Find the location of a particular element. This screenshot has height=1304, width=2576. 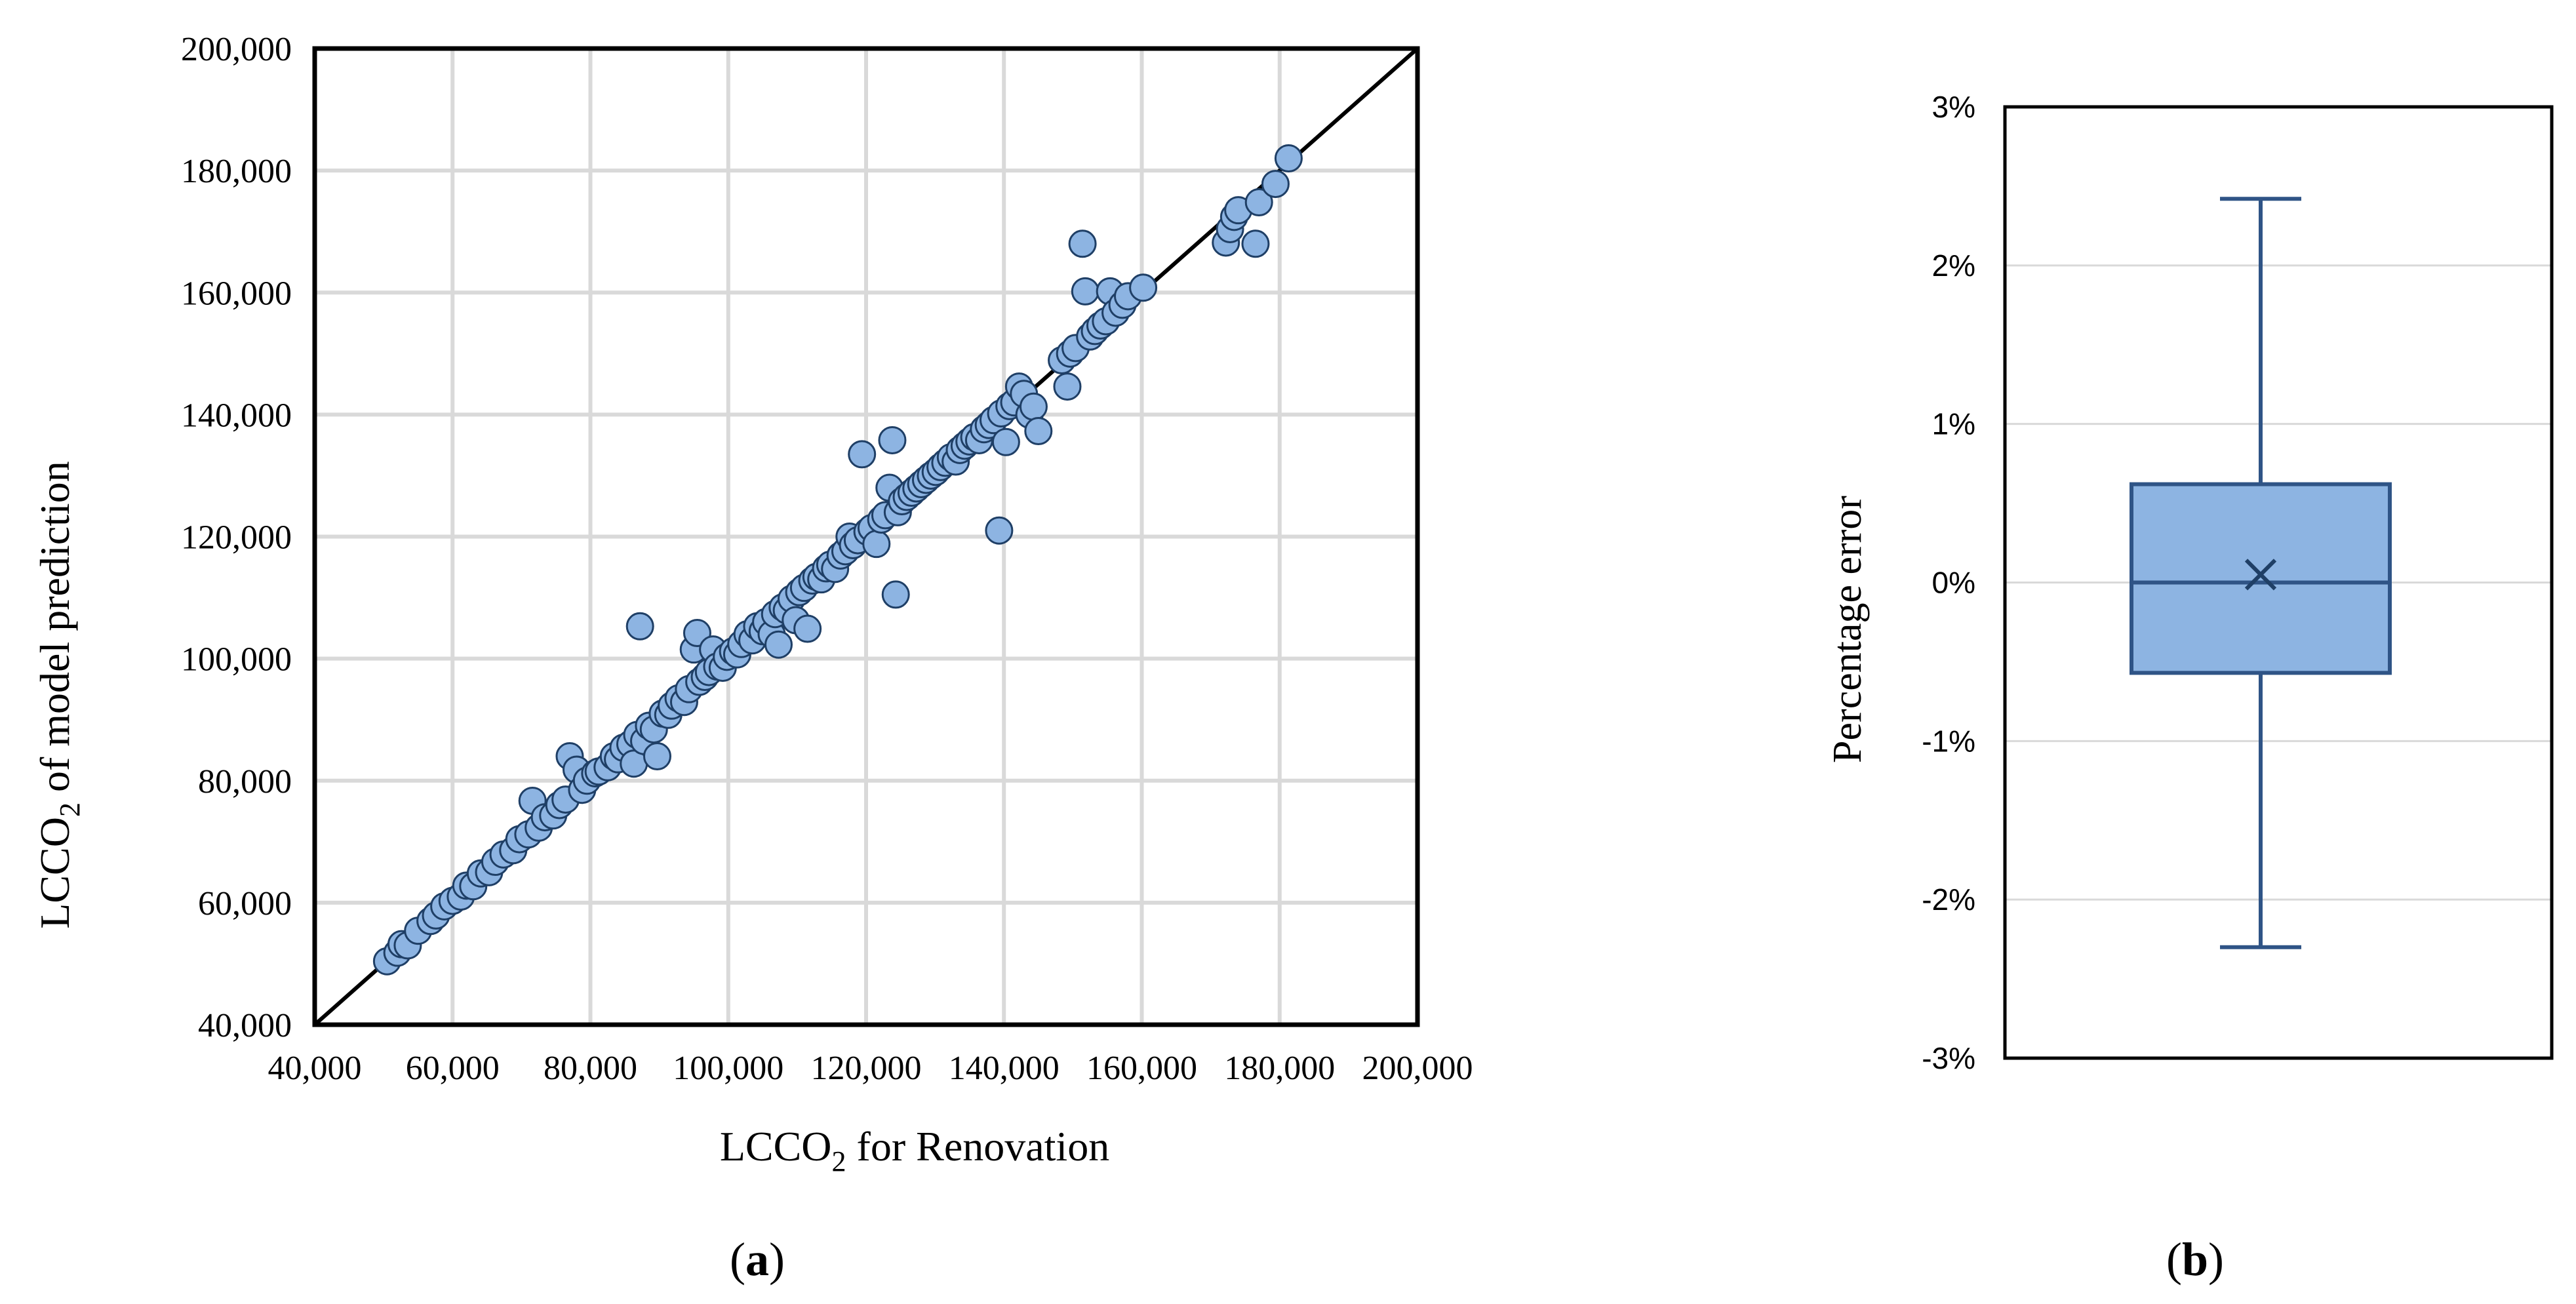

x-tick-label: 180,000 is located at coordinates (1279, 1068).